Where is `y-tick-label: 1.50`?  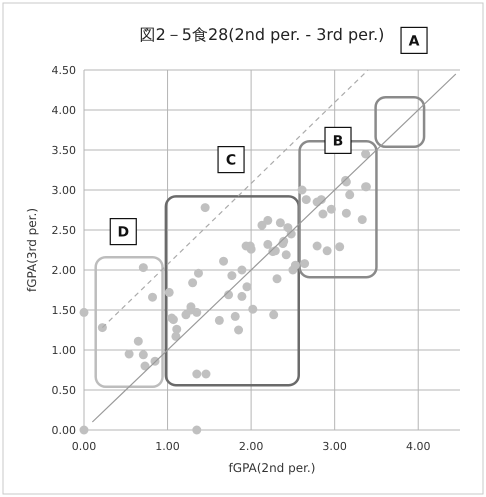 y-tick-label: 1.50 is located at coordinates (64, 310).